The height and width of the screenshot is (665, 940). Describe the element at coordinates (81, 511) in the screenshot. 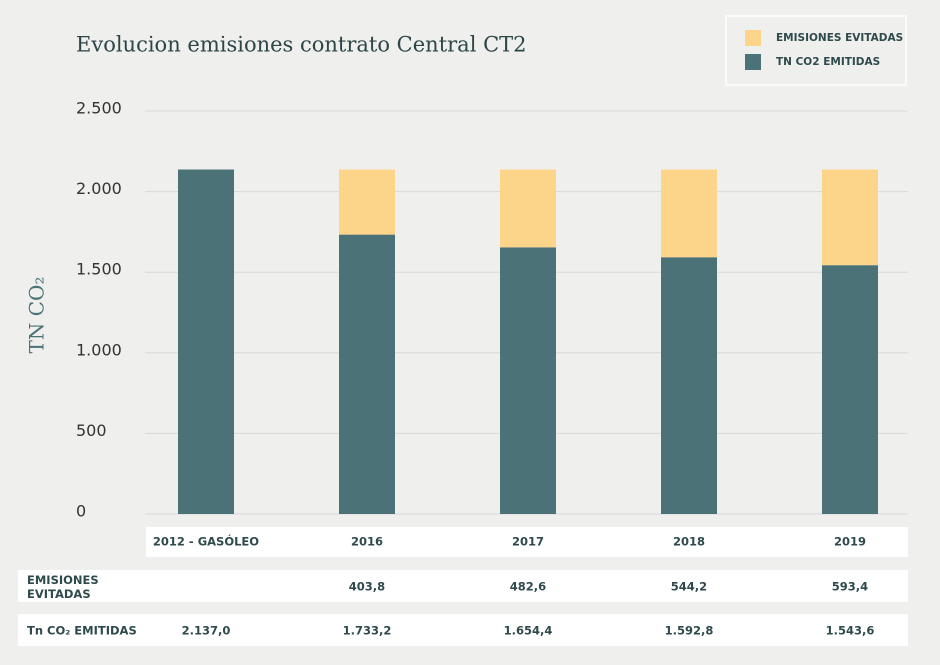

I see `y-tick-label: 0` at that location.